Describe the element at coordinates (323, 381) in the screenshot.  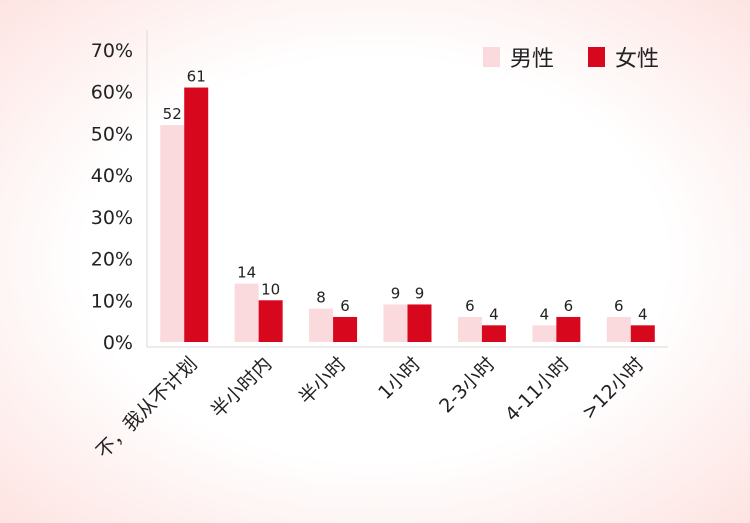
I see `x-tick-label: 半小时` at that location.